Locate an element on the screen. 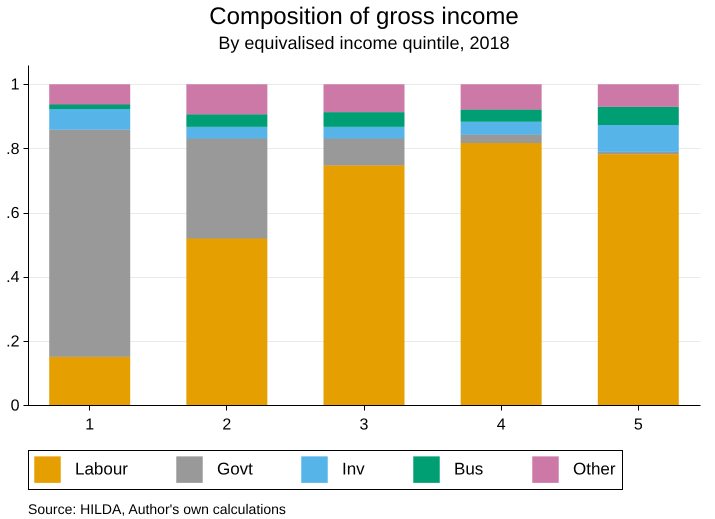 Image resolution: width=715 pixels, height=519 pixels. x-tick-label: 1 is located at coordinates (89, 425).